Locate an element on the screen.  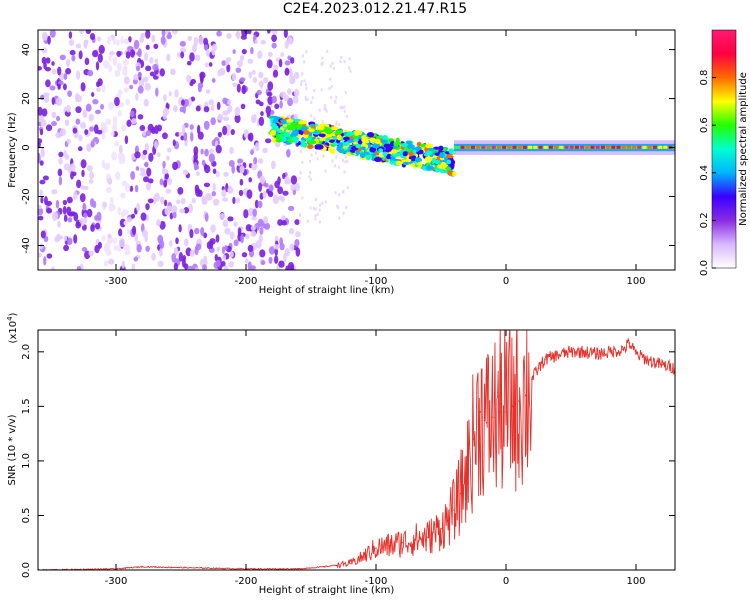
x-tick-label: -300 is located at coordinates (116, 281).